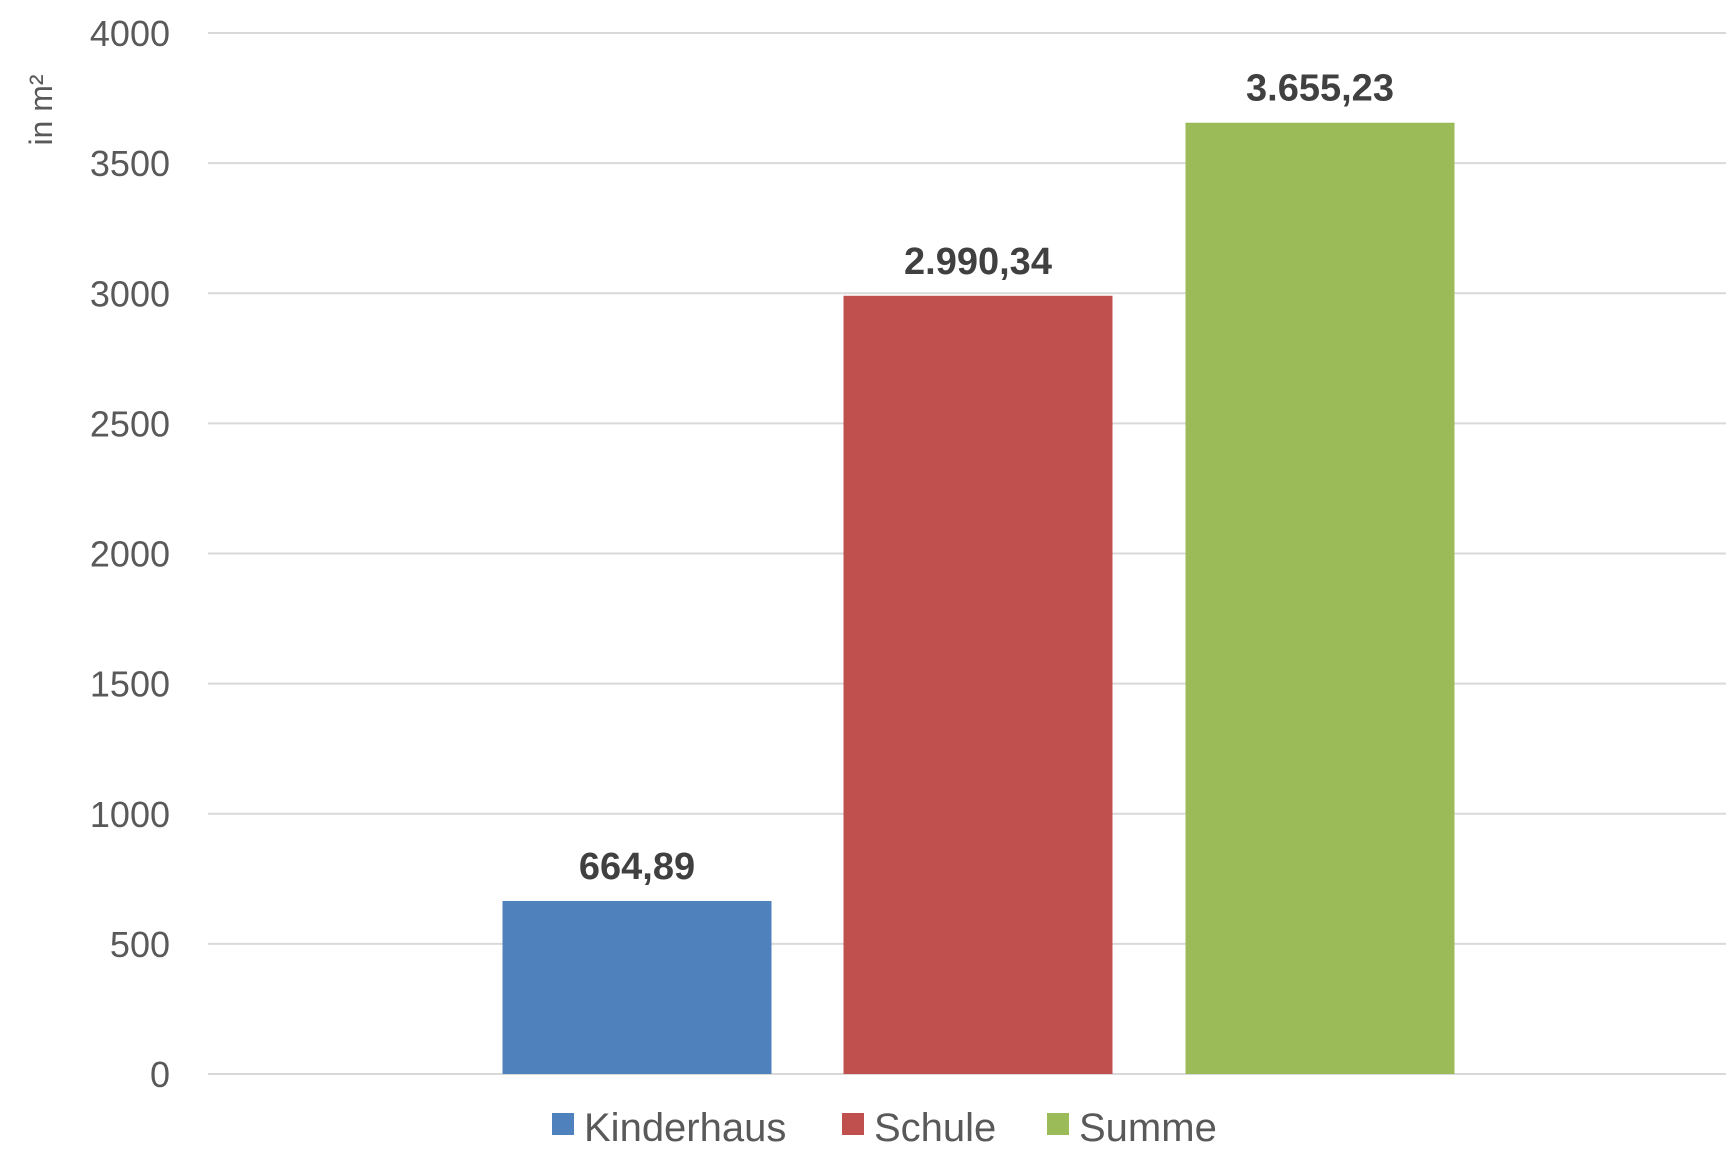 The width and height of the screenshot is (1726, 1167). What do you see at coordinates (1320, 598) in the screenshot?
I see `bar-summe` at bounding box center [1320, 598].